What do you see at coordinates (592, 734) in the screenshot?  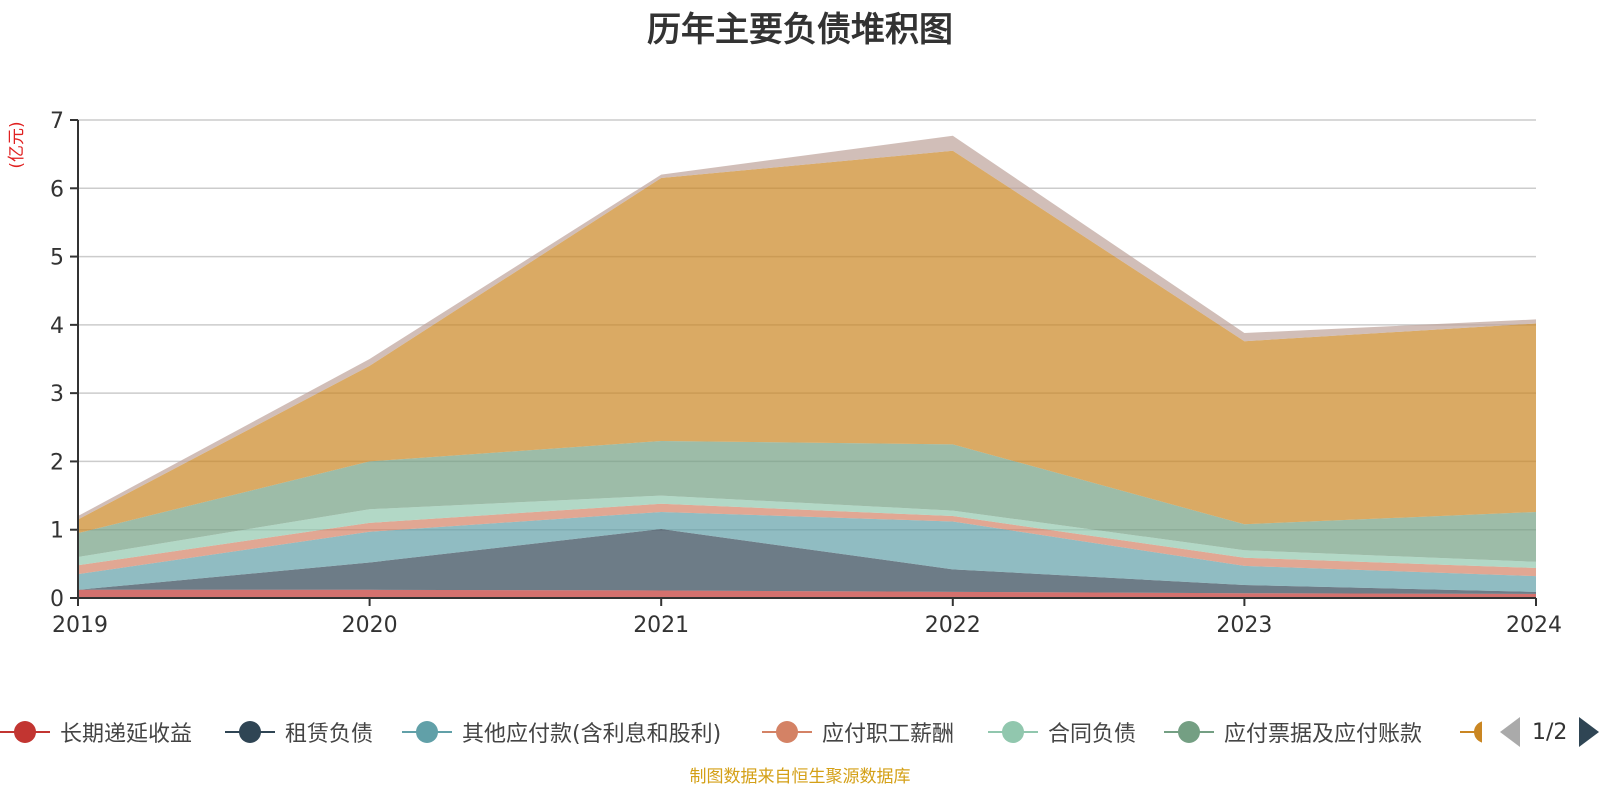 I see `legend-label: 其他应付款(含利息和股利)` at bounding box center [592, 734].